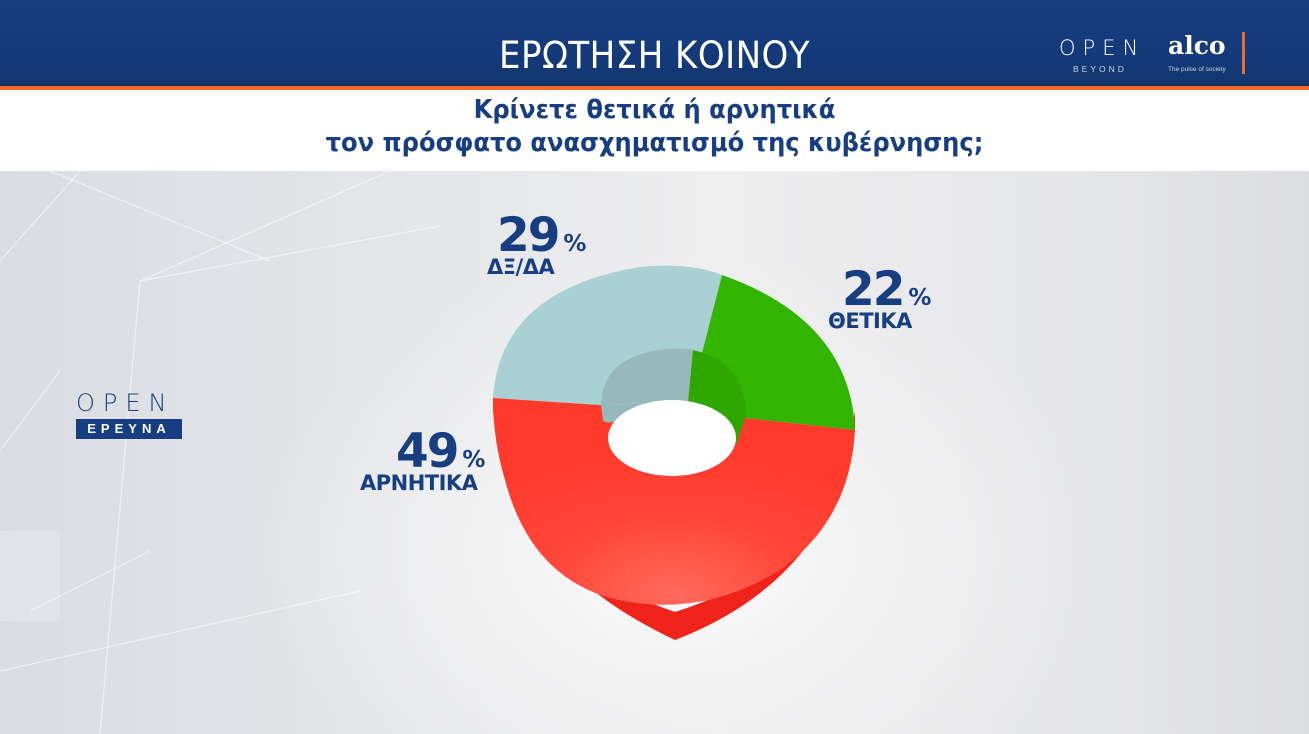 This screenshot has width=1309, height=734. I want to click on label-dkna-value: 29, so click(528, 235).